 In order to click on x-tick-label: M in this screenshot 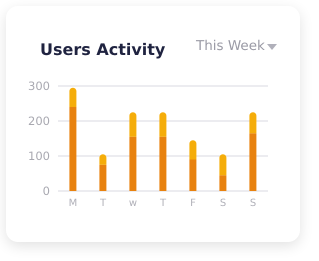, I will do `click(73, 204)`.